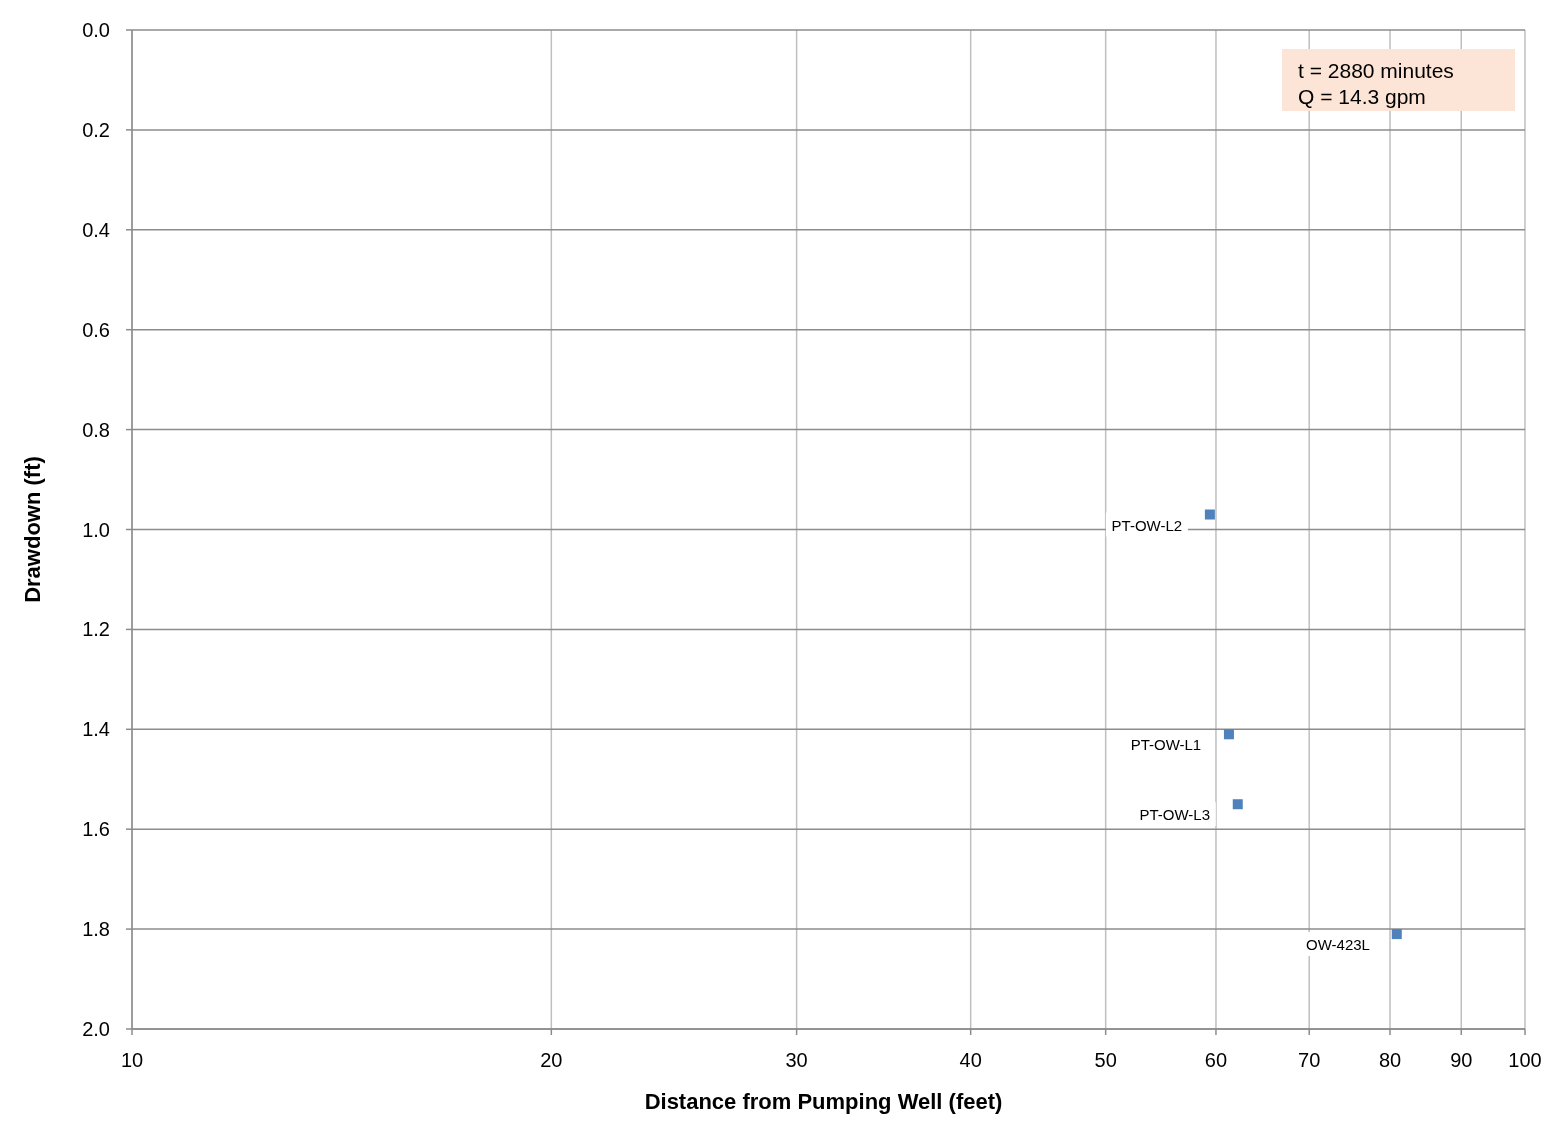 This screenshot has height=1131, width=1553. Describe the element at coordinates (1338, 945) in the screenshot. I see `annotation: OW-423L` at that location.